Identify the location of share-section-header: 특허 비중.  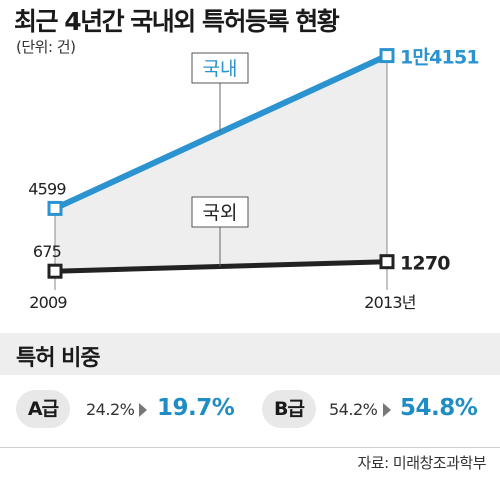
(250, 354).